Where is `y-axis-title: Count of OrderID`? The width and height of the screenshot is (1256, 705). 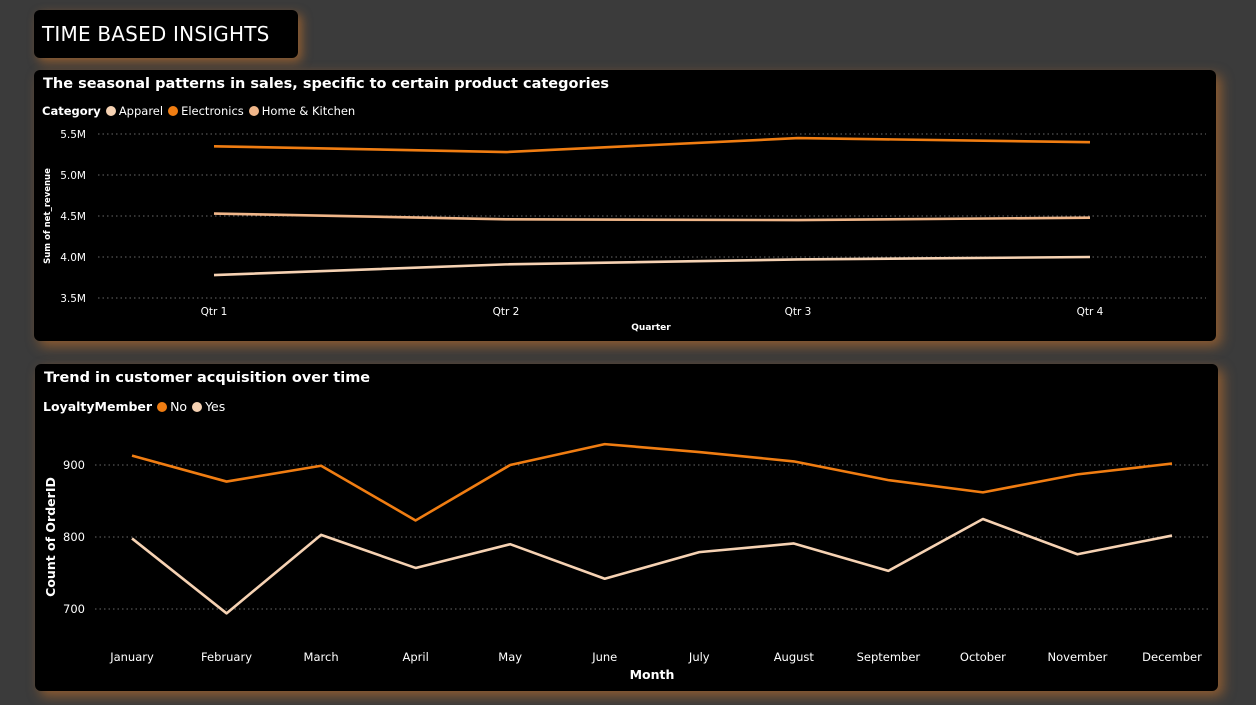
y-axis-title: Count of OrderID is located at coordinates (50, 537).